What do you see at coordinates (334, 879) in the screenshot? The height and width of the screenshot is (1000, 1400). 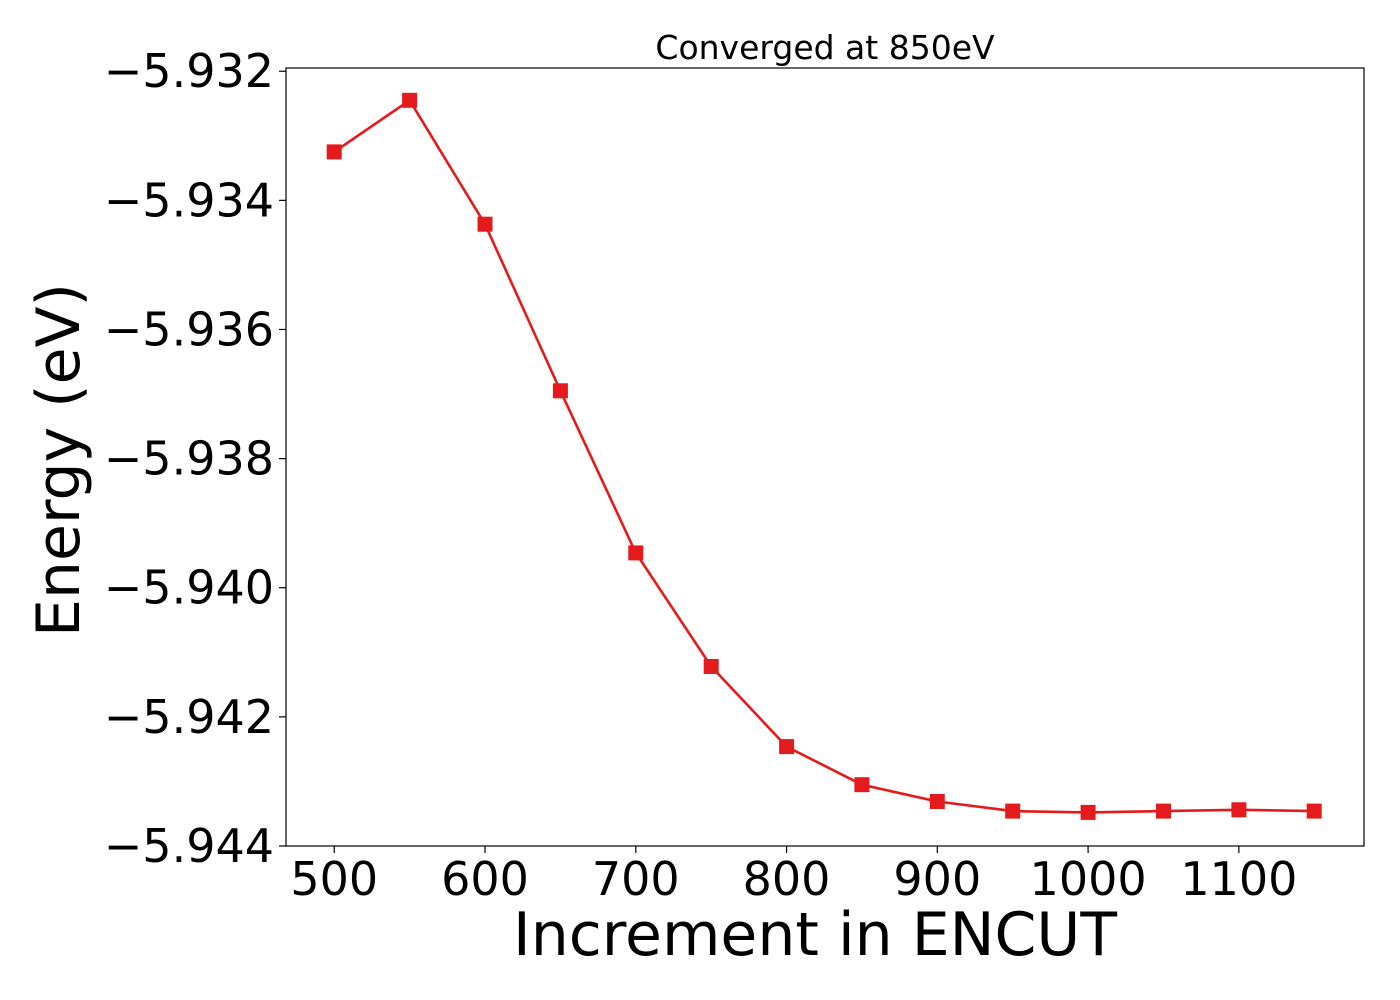 I see `x-tick-label: 500` at bounding box center [334, 879].